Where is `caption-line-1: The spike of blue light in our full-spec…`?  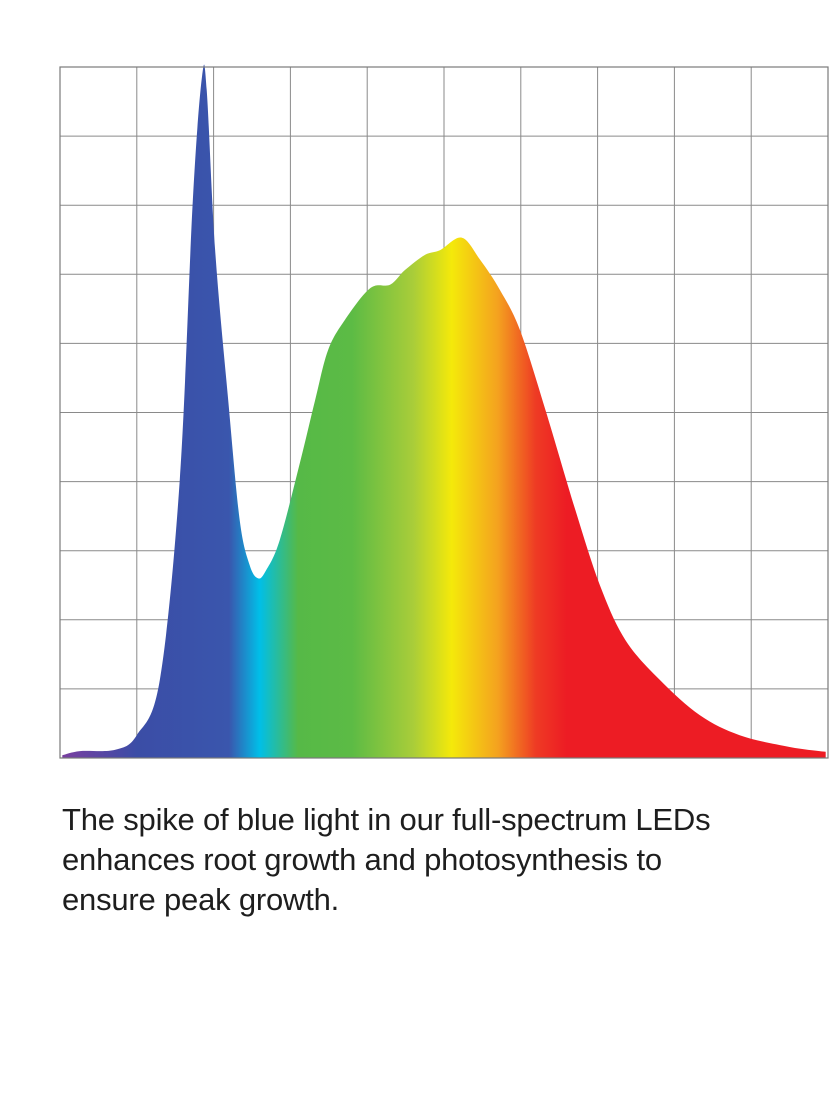 caption-line-1: The spike of blue light in our full-spec… is located at coordinates (386, 819).